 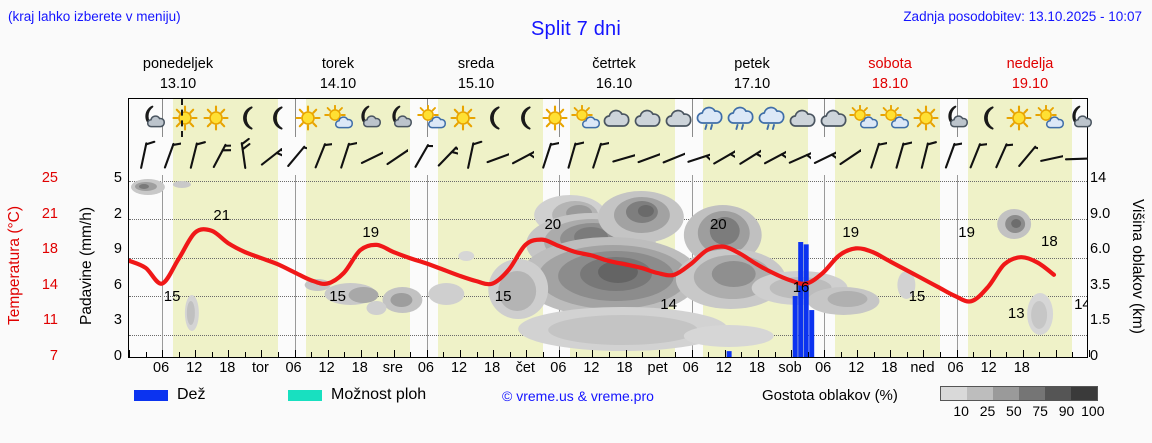 I want to click on weather-icon-band, so click(x=610, y=118).